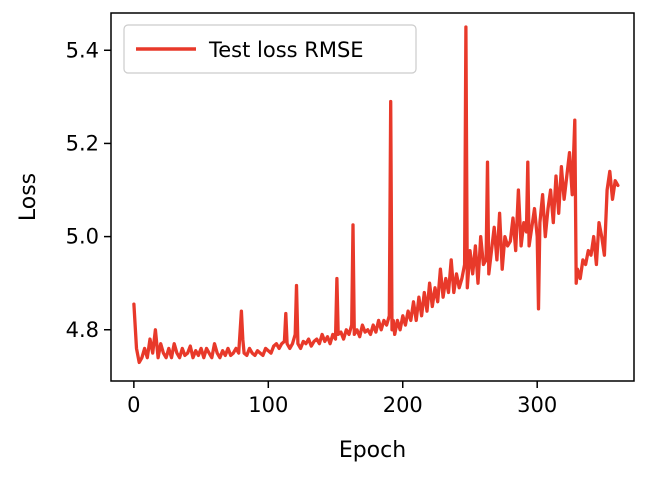  What do you see at coordinates (372, 450) in the screenshot?
I see `x-axis-label: Epoch` at bounding box center [372, 450].